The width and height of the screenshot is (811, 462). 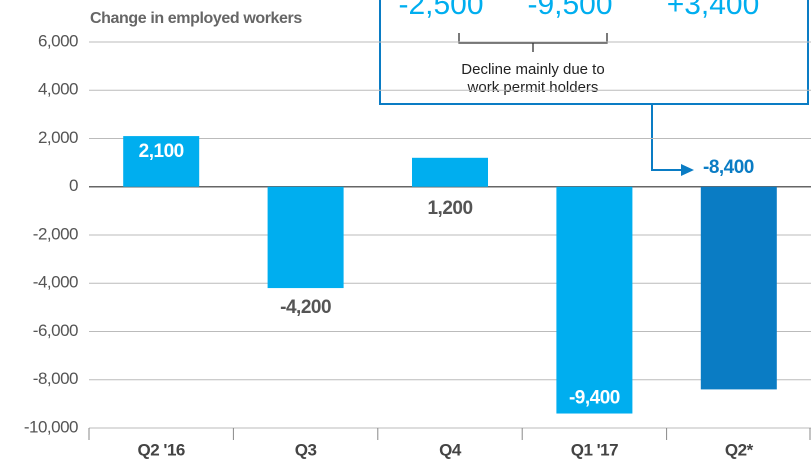 What do you see at coordinates (728, 167) in the screenshot?
I see `value-label: -8,400` at bounding box center [728, 167].